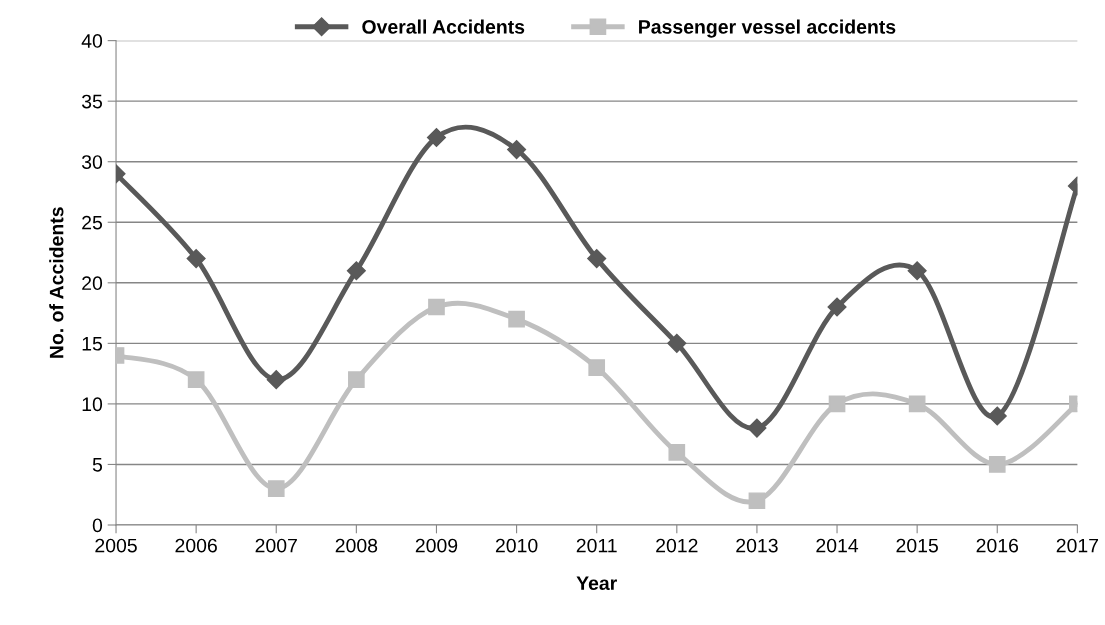 The image size is (1105, 625). I want to click on y-tick-label: 20, so click(92, 283).